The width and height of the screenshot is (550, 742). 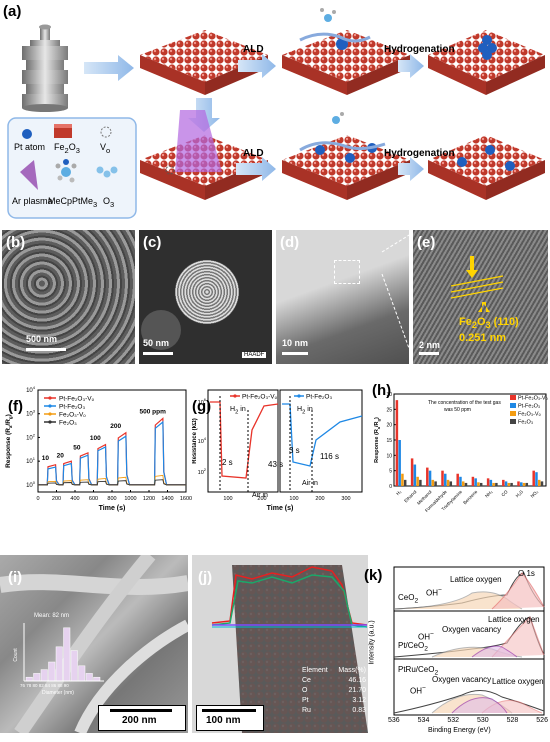 I want to click on x-tick-label: 100, so click(x=293, y=499).